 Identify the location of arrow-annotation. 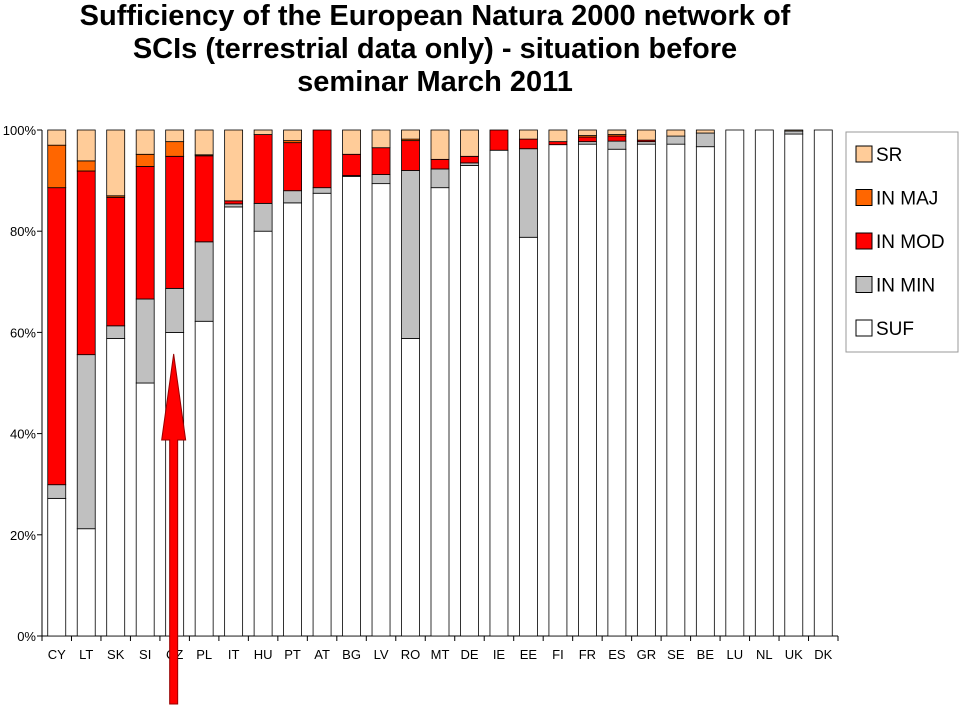
(174, 529).